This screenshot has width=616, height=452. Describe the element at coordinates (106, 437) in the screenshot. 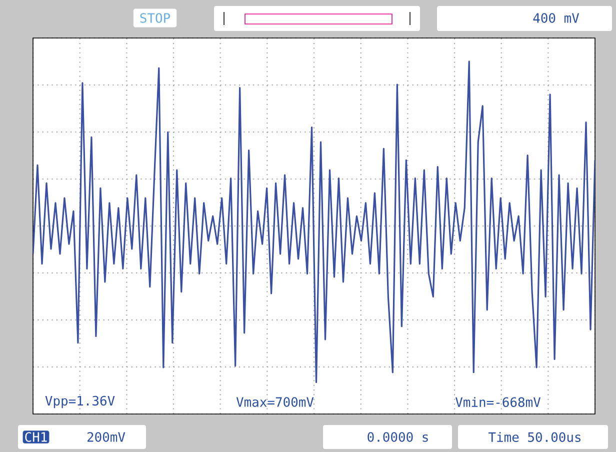

I see `text: 200mV` at that location.